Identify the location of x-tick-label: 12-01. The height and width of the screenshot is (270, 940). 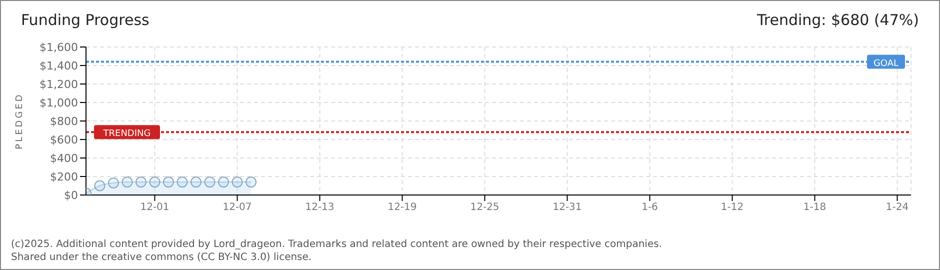
(155, 208).